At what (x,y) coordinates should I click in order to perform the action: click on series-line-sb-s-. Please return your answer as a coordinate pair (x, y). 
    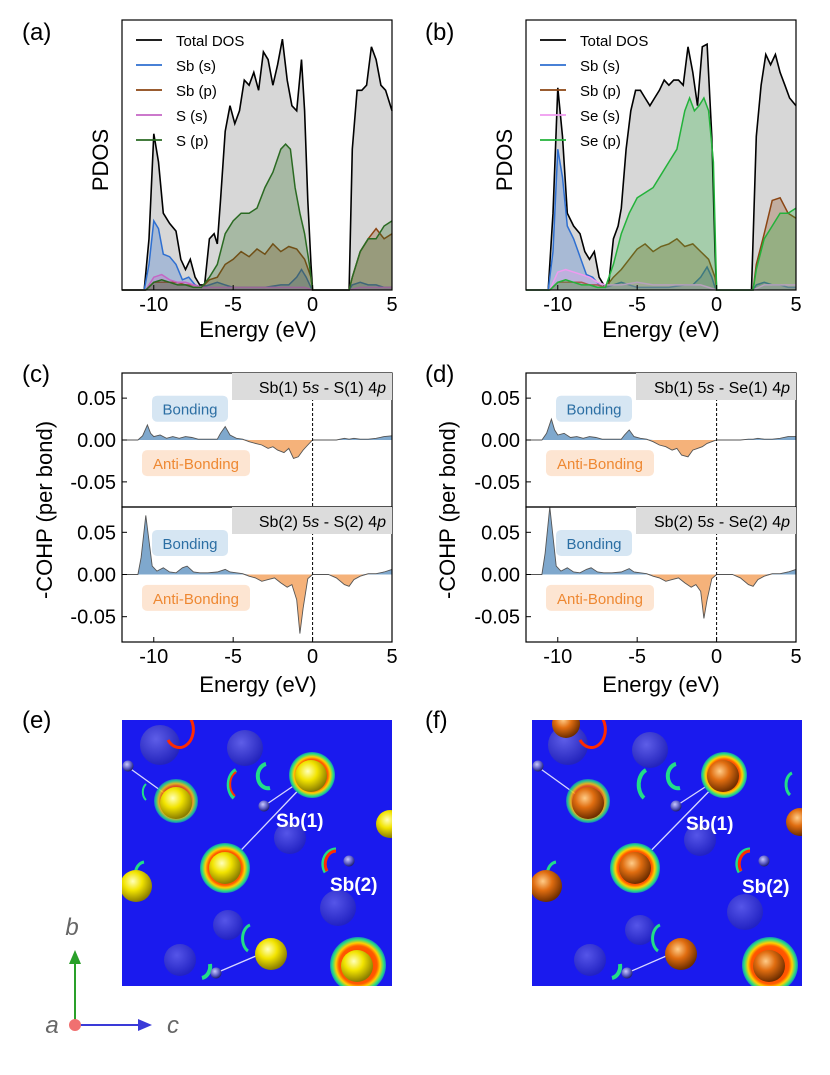
    Looking at the image, I should click on (661, 220).